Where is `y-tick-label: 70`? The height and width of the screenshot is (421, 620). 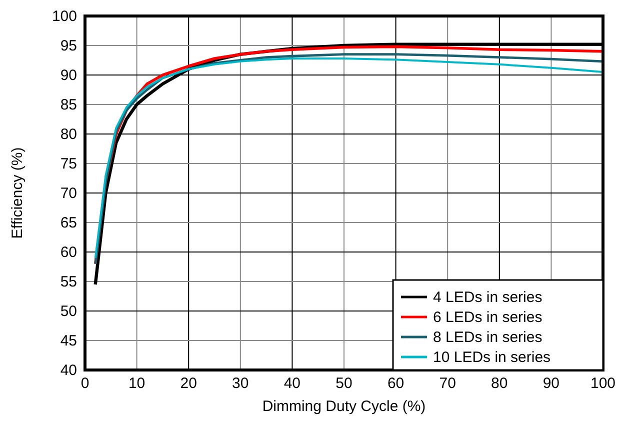
y-tick-label: 70 is located at coordinates (68, 193).